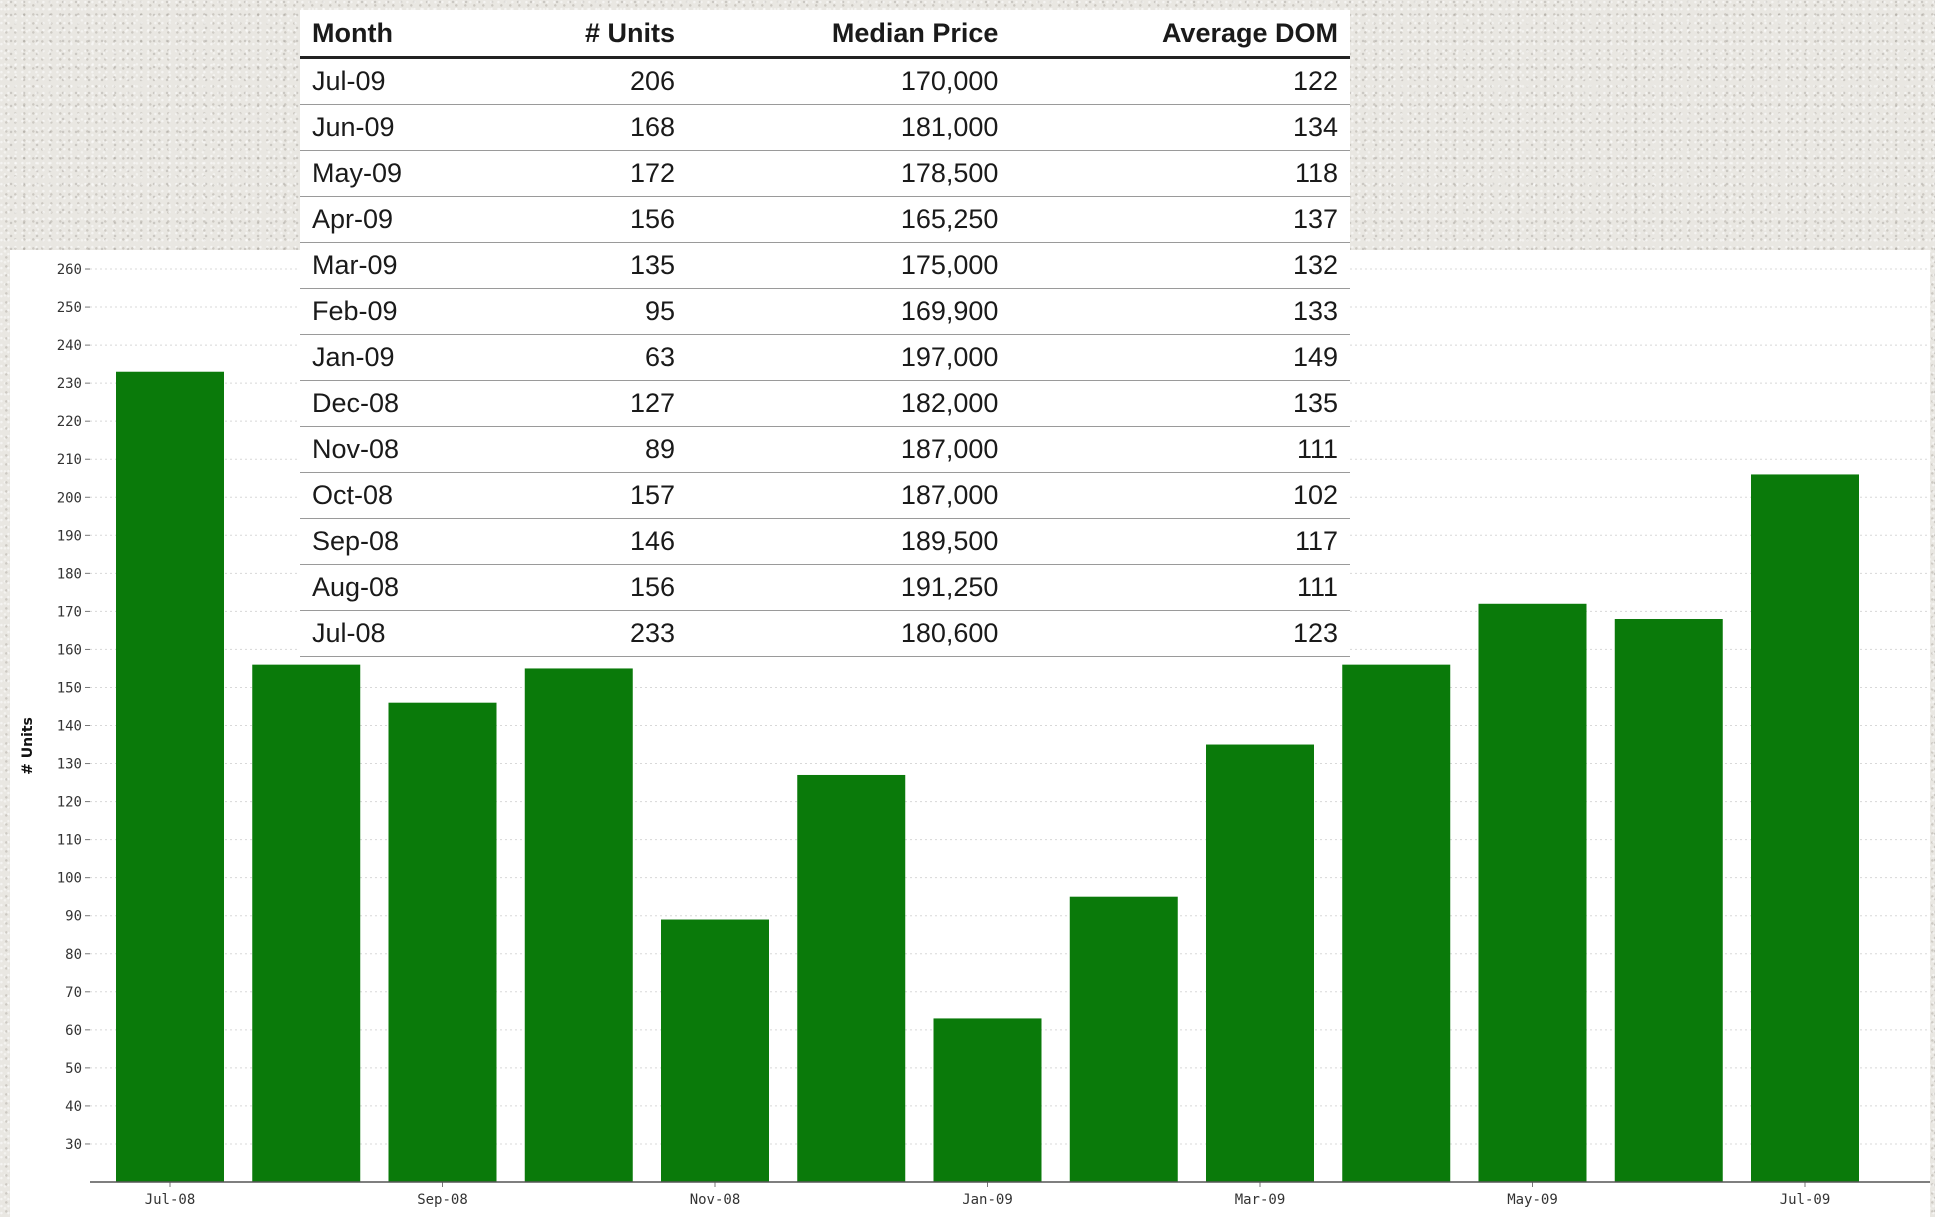  I want to click on table-cell-units: 146, so click(590, 541).